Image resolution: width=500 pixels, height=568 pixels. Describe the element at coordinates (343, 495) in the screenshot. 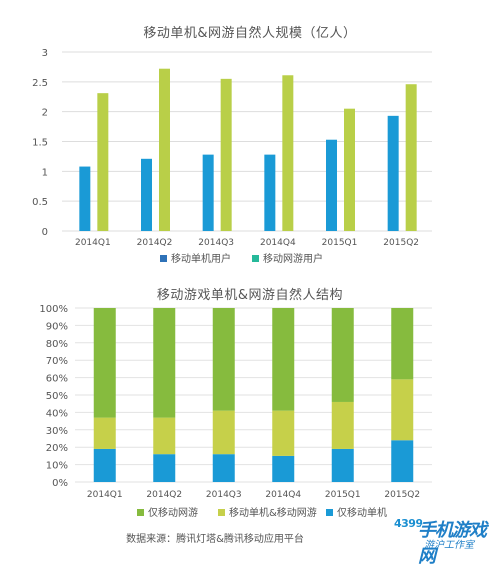

I see `chart2-xtick-label: 2015Q1` at that location.